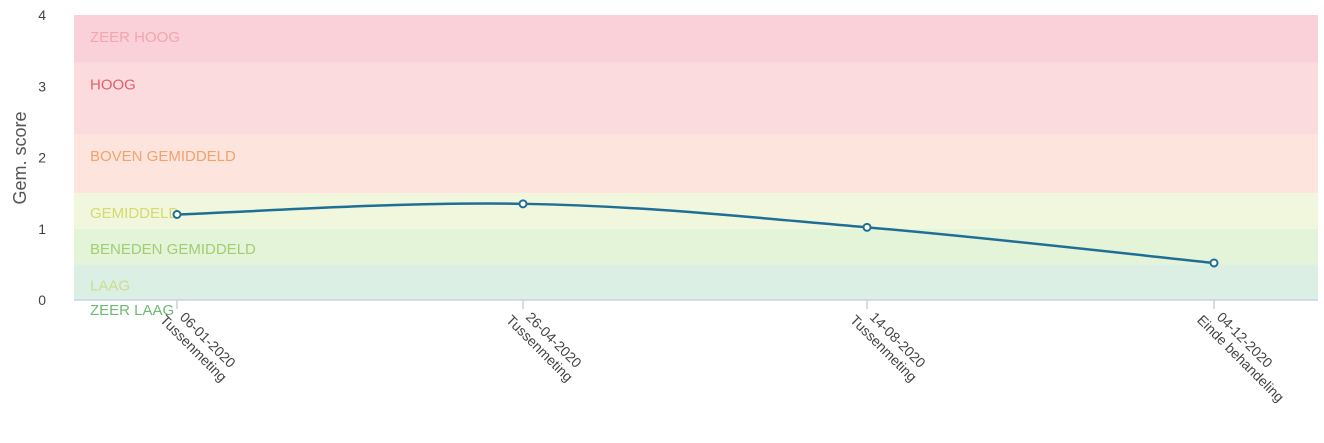 The height and width of the screenshot is (443, 1324). Describe the element at coordinates (42, 300) in the screenshot. I see `y-tick-label: 0` at that location.